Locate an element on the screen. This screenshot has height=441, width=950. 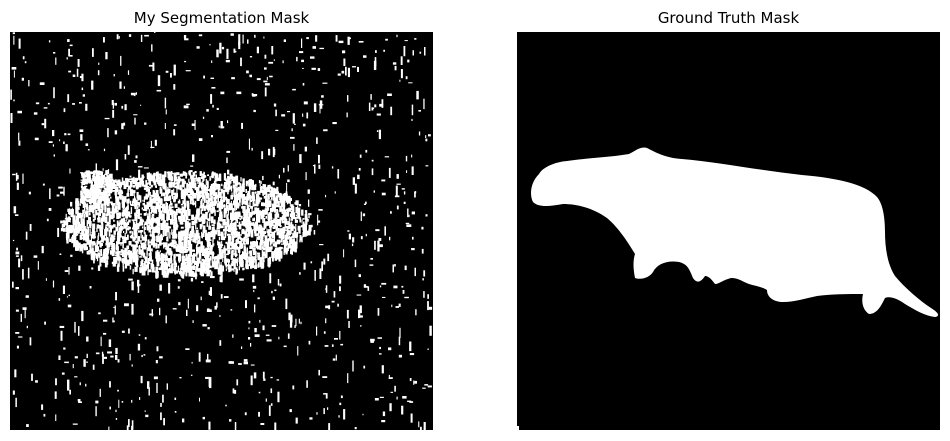
segmentation-mask-title: My Segmentation Mask is located at coordinates (221, 18).